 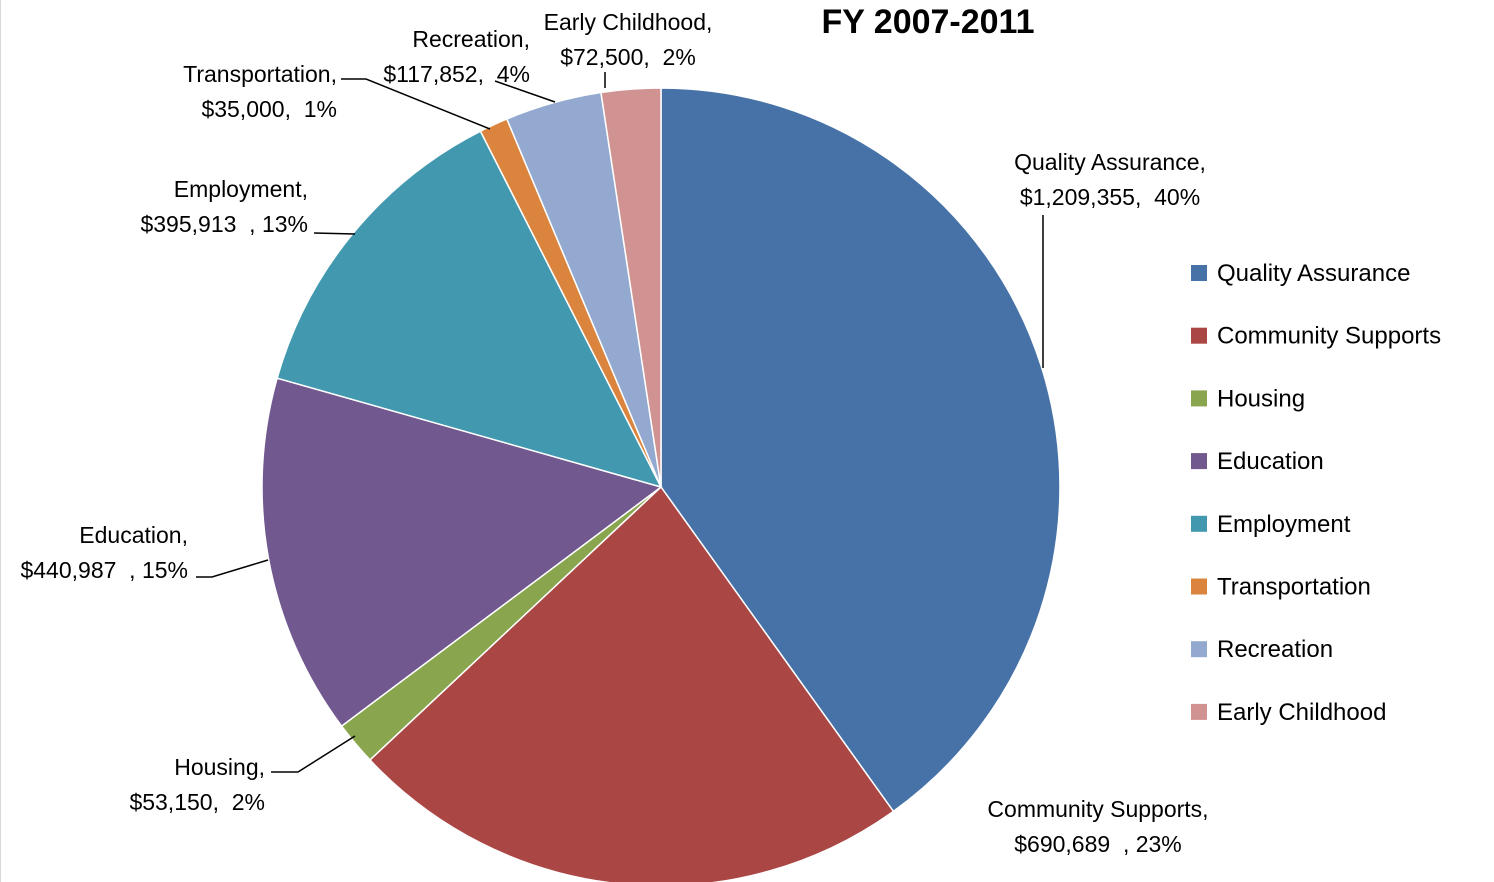 I want to click on leader-line-recreation, so click(x=525, y=91).